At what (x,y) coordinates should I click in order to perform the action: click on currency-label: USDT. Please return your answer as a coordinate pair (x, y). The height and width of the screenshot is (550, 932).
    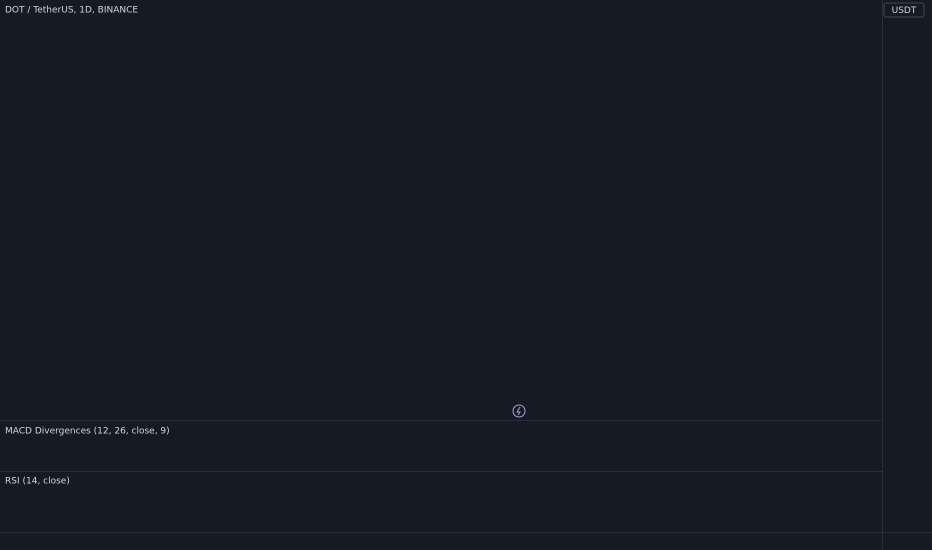
    Looking at the image, I should click on (904, 11).